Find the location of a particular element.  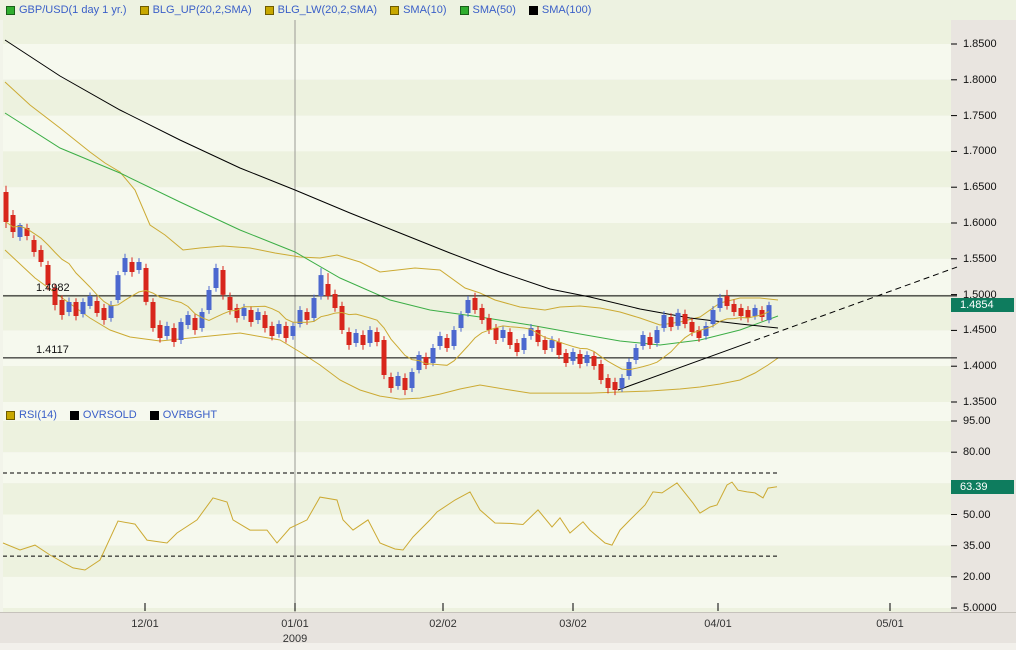

rsi-tick-label: 80.00 is located at coordinates (977, 452).